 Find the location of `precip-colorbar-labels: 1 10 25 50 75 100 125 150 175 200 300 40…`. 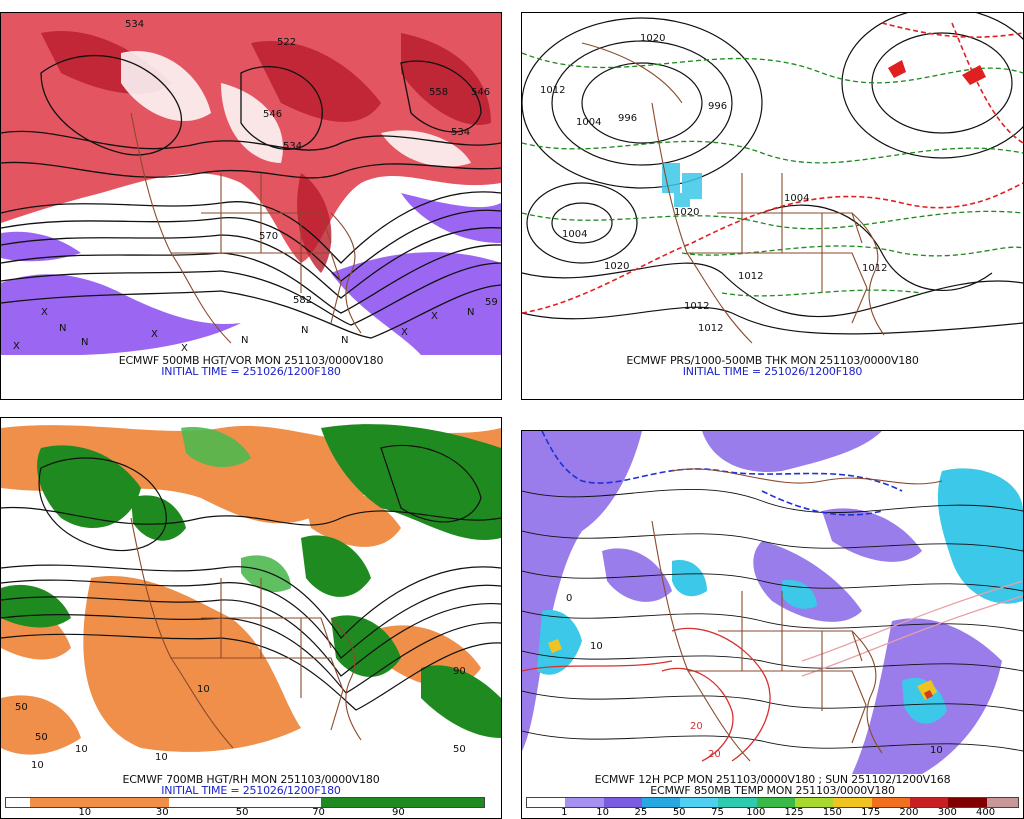

precip-colorbar-labels: 1 10 25 50 75 100 125 150 175 200 300 40… is located at coordinates (771, 812).